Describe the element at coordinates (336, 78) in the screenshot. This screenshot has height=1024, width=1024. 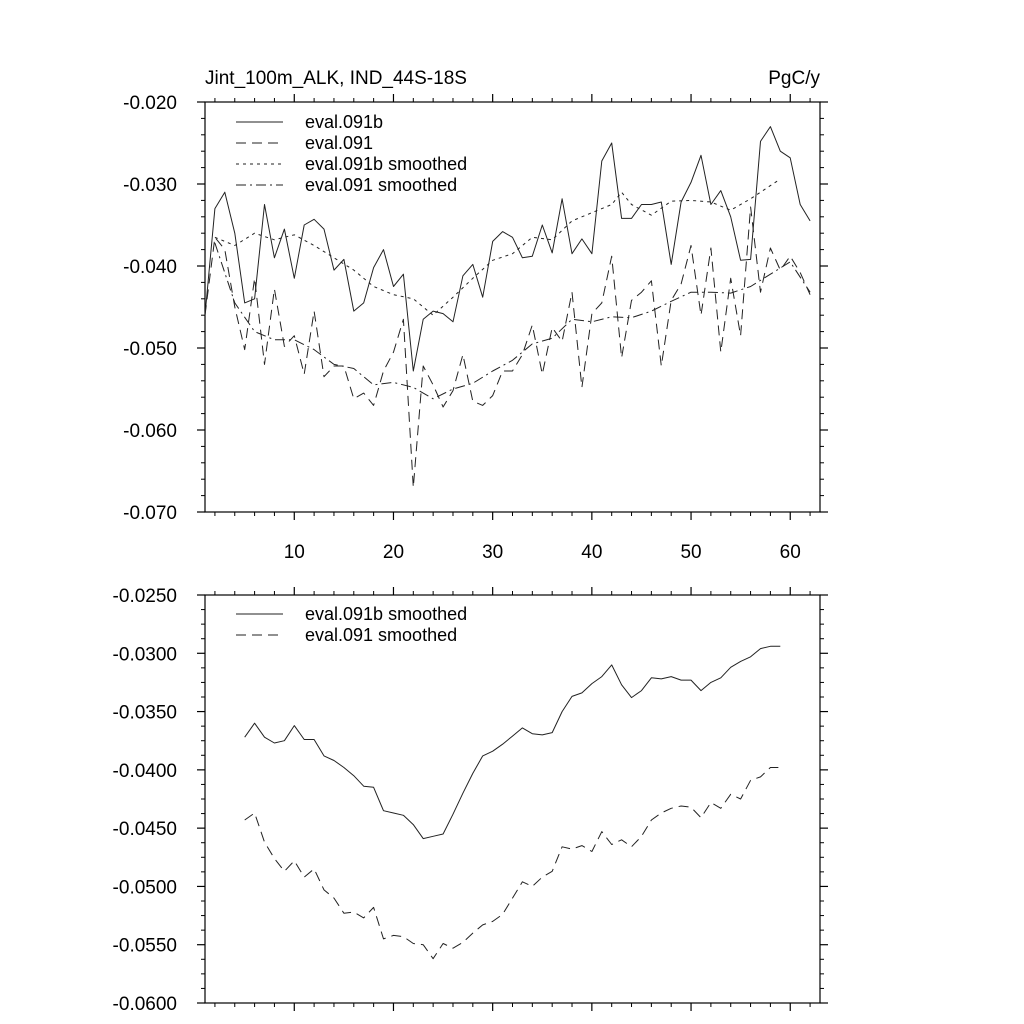
I see `chart-title: Jint_100m_ALK, IND_44S-18S` at that location.